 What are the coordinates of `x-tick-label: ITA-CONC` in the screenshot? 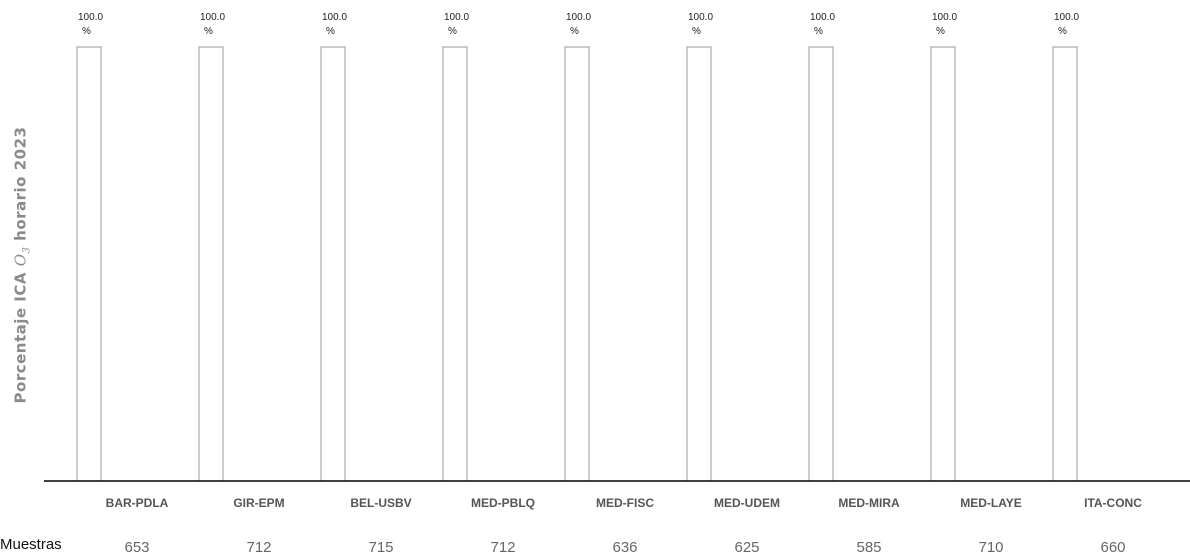 It's located at (1113, 503).